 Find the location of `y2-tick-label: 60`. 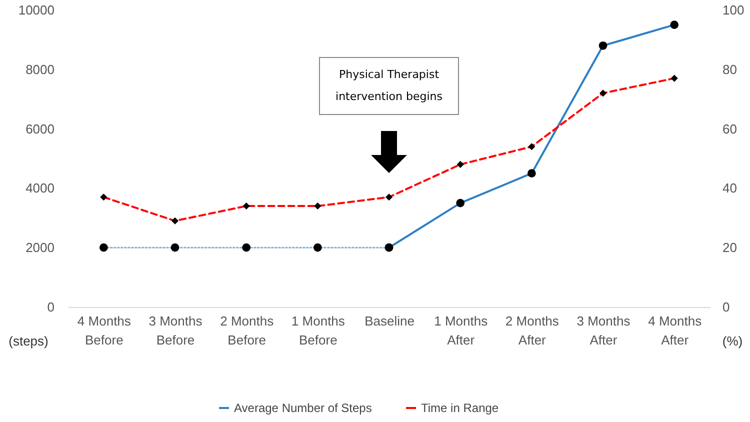

y2-tick-label: 60 is located at coordinates (729, 128).